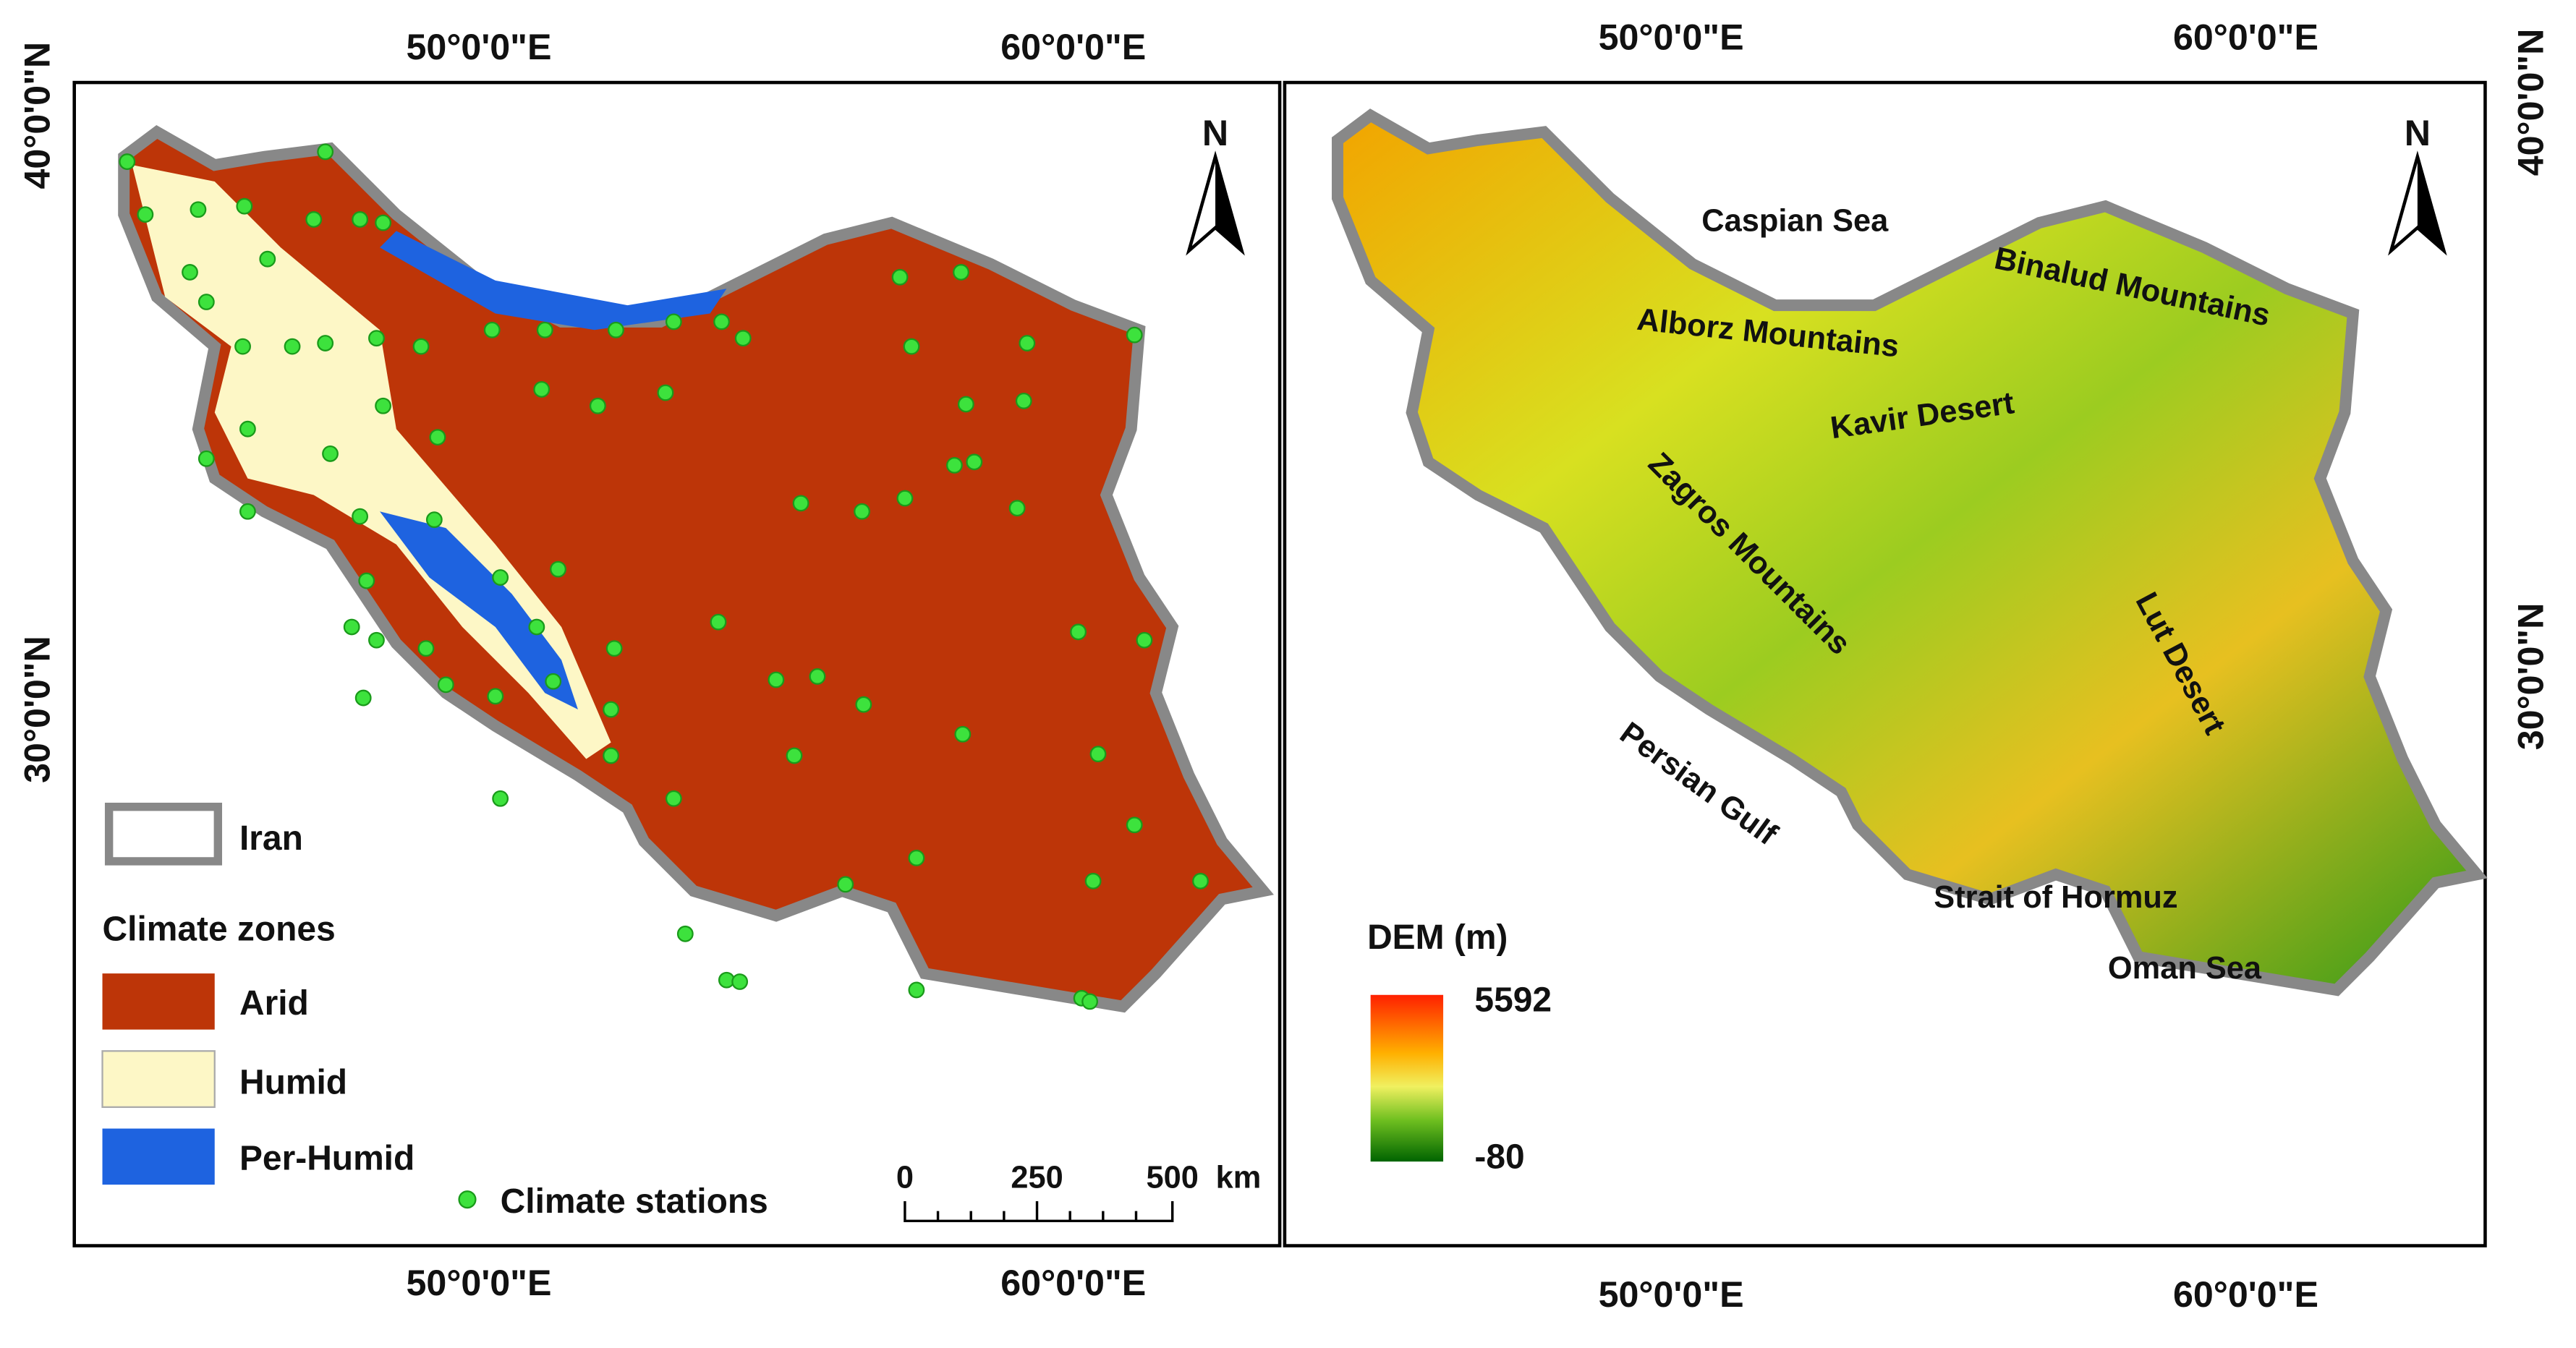 This screenshot has height=1348, width=2576. I want to click on legend-label: Per-Humid, so click(327, 1159).